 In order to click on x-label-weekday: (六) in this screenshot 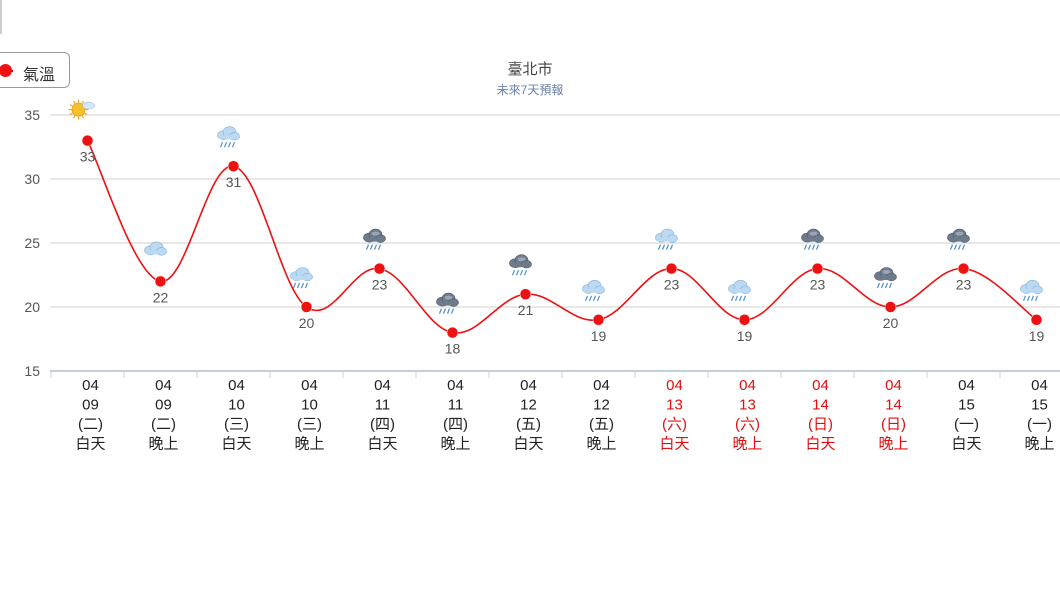, I will do `click(747, 424)`.